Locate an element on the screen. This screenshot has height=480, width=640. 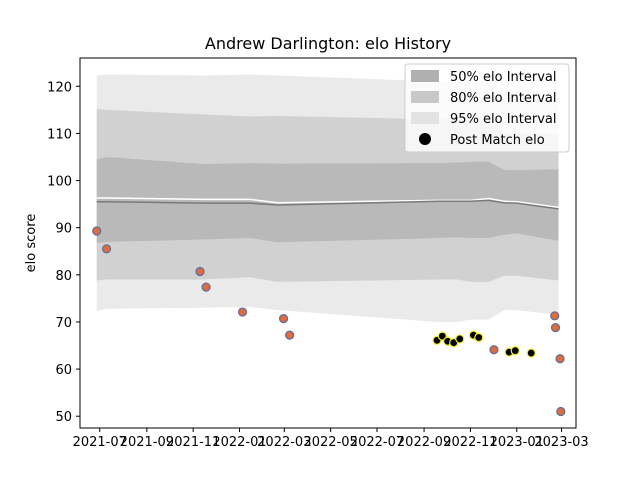
y-tick-label: 100 is located at coordinates (59, 182).